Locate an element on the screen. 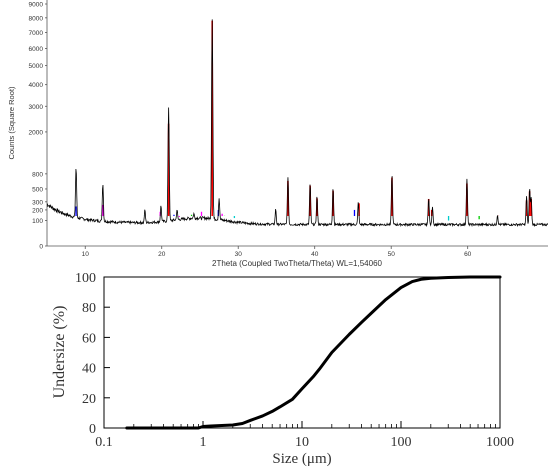 The height and width of the screenshot is (468, 550). xrd-x-tick-label: 30 is located at coordinates (239, 254).